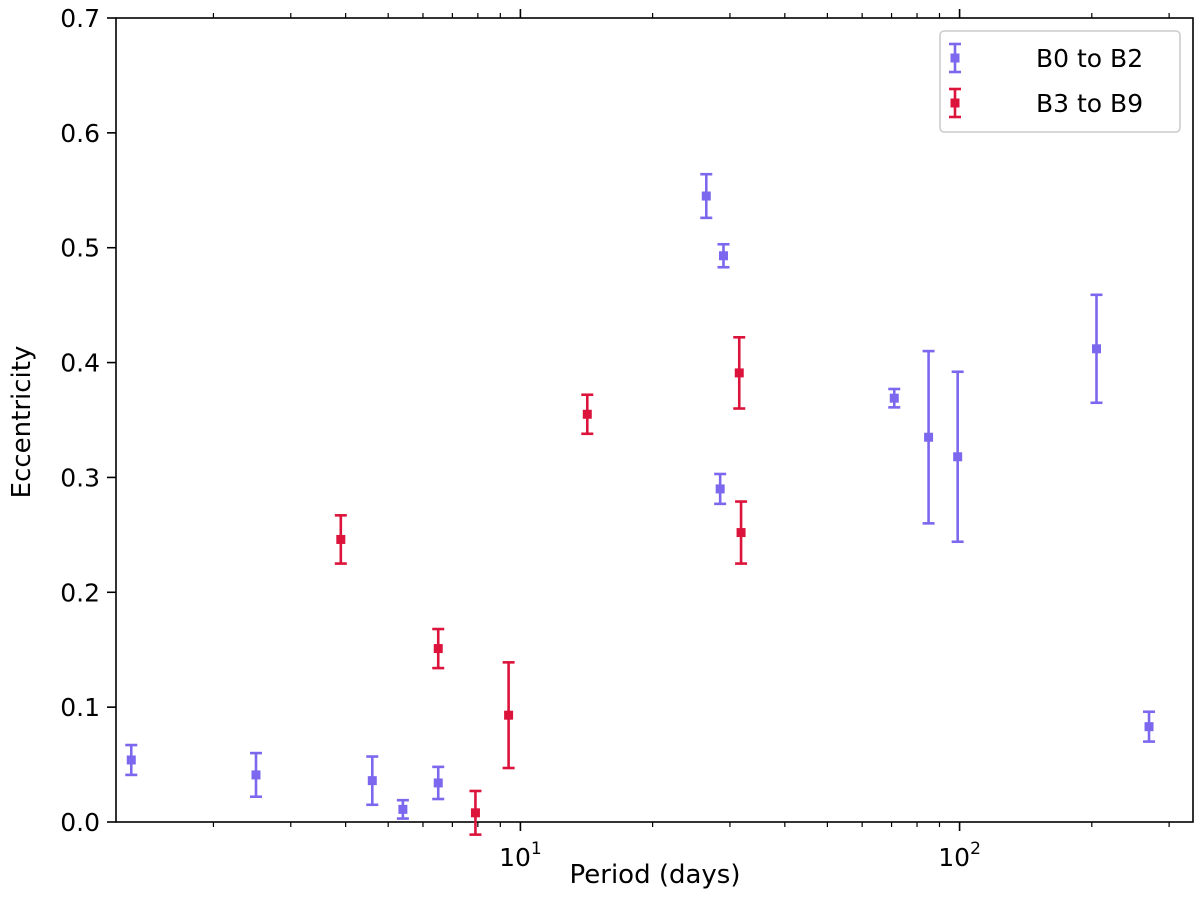  What do you see at coordinates (80, 248) in the screenshot?
I see `y-tick-label: 0.5` at bounding box center [80, 248].